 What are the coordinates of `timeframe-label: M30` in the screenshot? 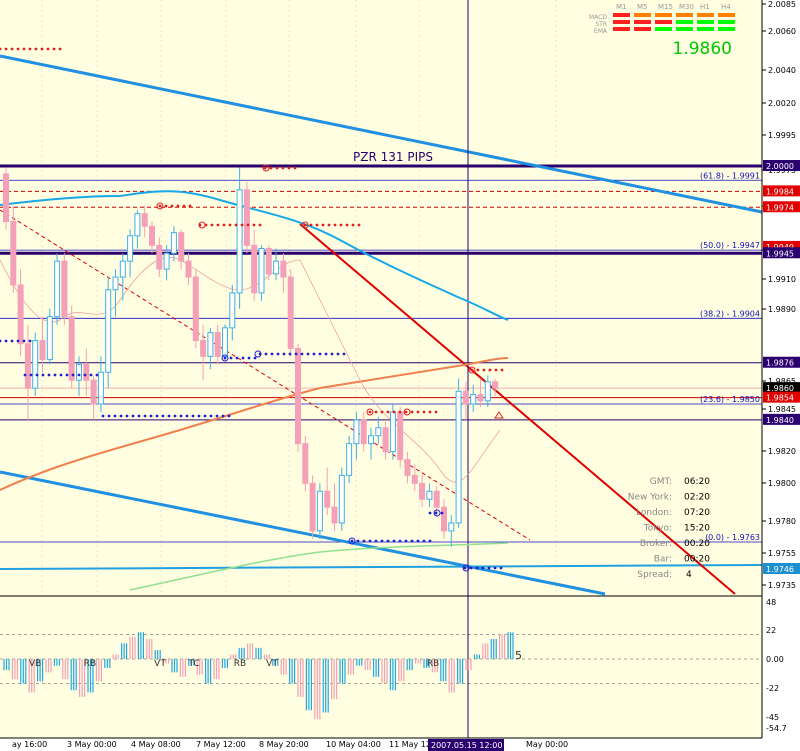 It's located at (686, 7).